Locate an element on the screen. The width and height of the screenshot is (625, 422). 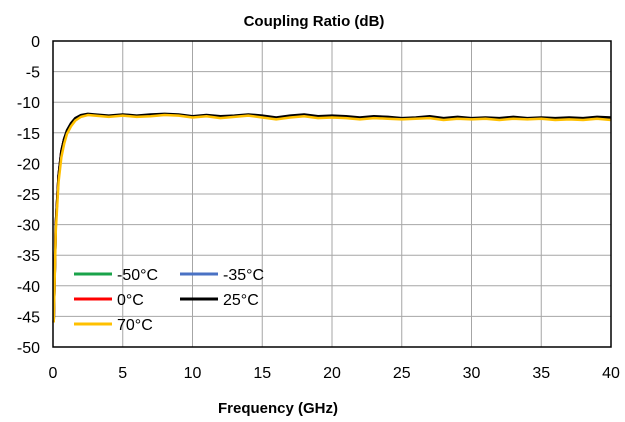
y-tick-label: -25 is located at coordinates (28, 195).